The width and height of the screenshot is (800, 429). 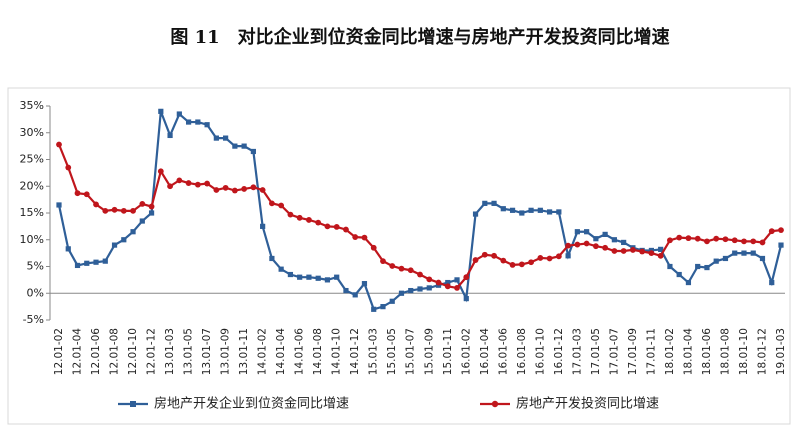 I want to click on x-tick-label: 14.01-02, so click(x=263, y=351).